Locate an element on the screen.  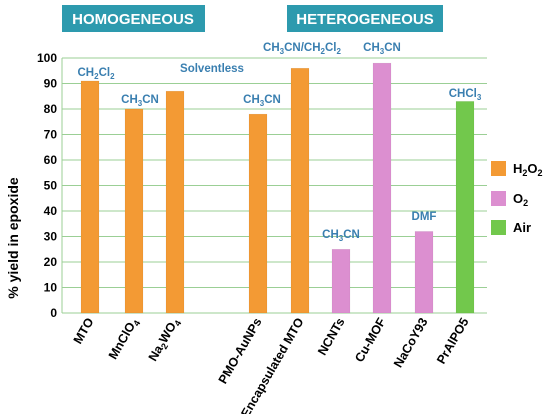
header-homogeneous: HOMOGENEOUS is located at coordinates (133, 18).